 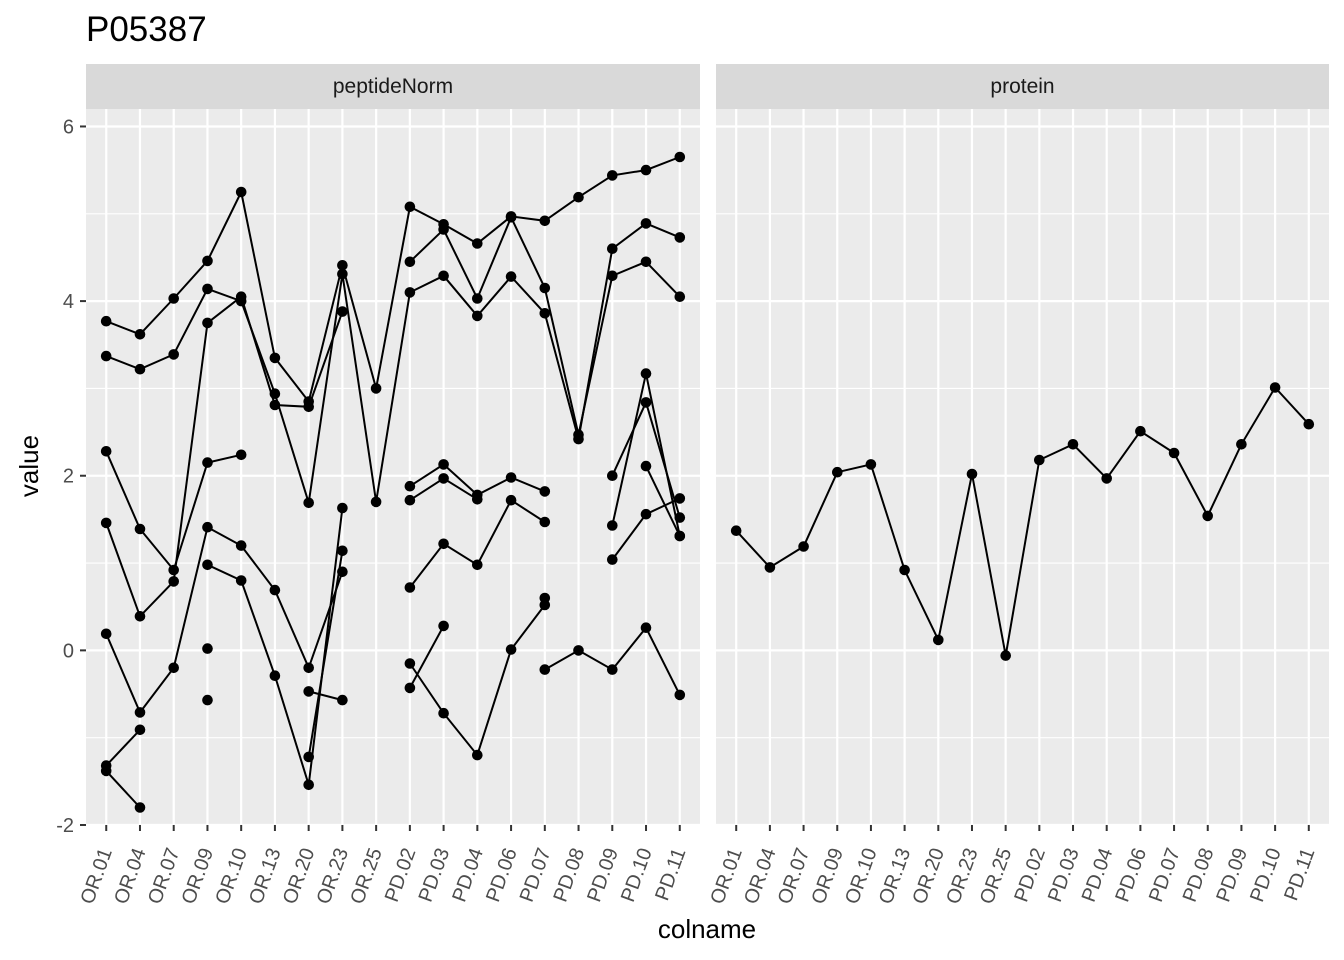 What do you see at coordinates (68, 302) in the screenshot?
I see `y-tick-label: 4` at bounding box center [68, 302].